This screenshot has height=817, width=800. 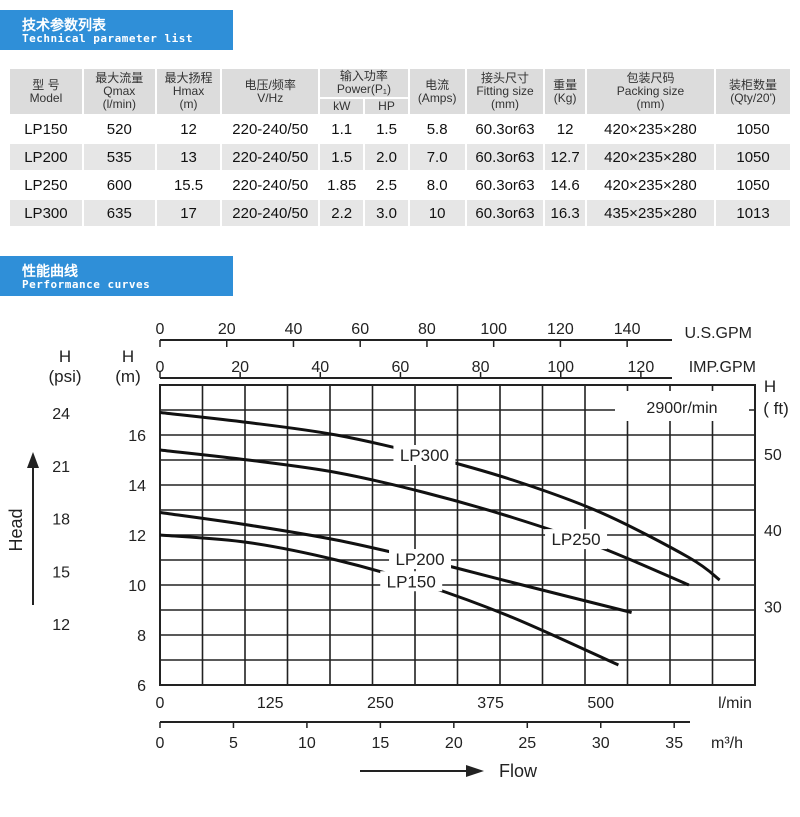 I want to click on usgpm-tick-label: 60, so click(x=360, y=329).